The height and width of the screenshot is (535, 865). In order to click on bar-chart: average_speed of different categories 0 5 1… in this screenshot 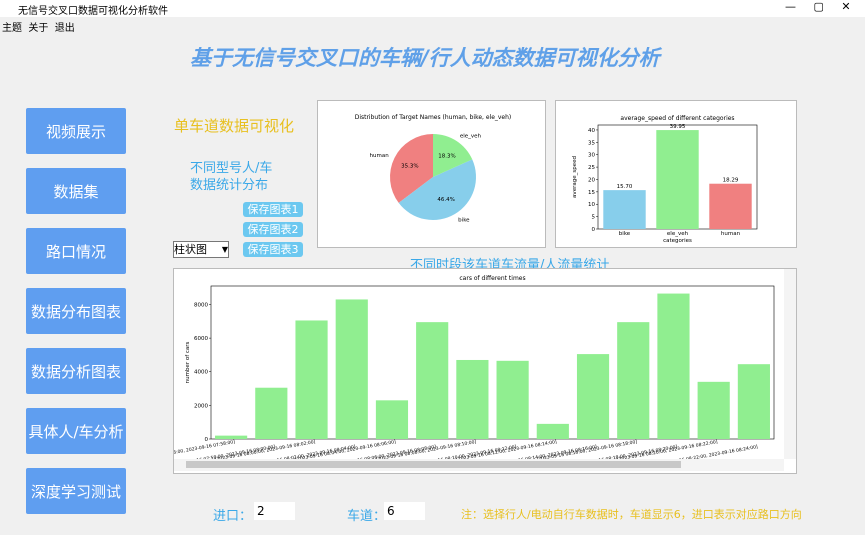, I will do `click(665, 179)`.